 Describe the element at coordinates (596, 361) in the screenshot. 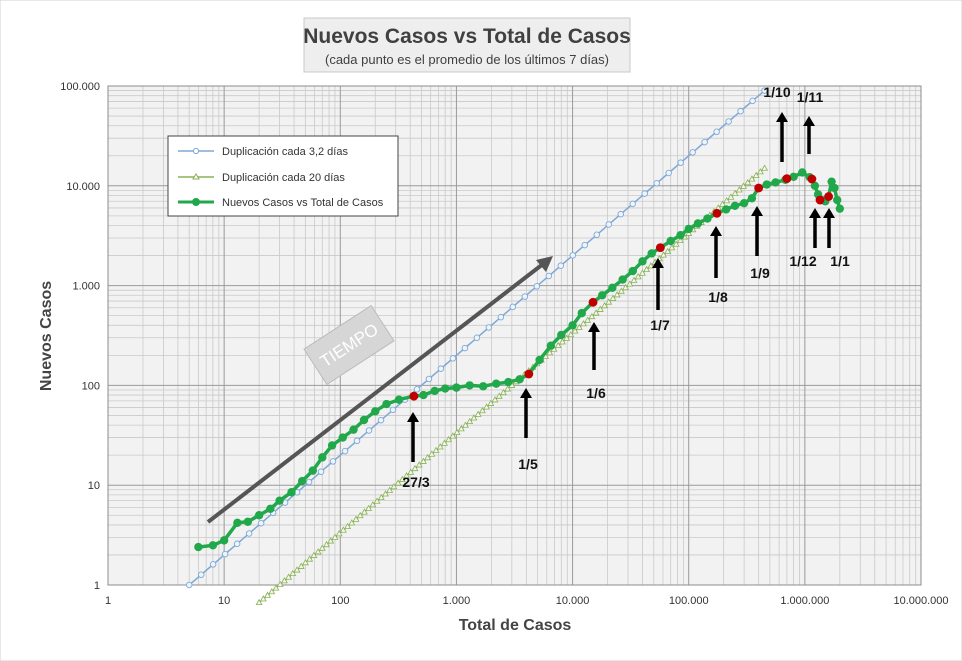

I see `date-annotation: 1/6` at that location.